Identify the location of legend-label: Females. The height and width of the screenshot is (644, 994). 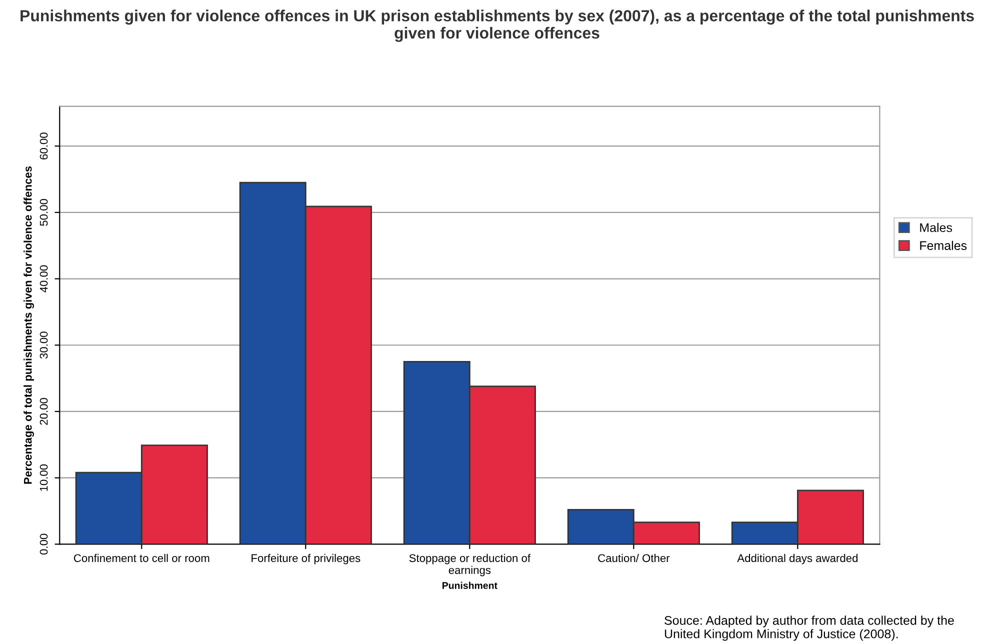
(943, 245).